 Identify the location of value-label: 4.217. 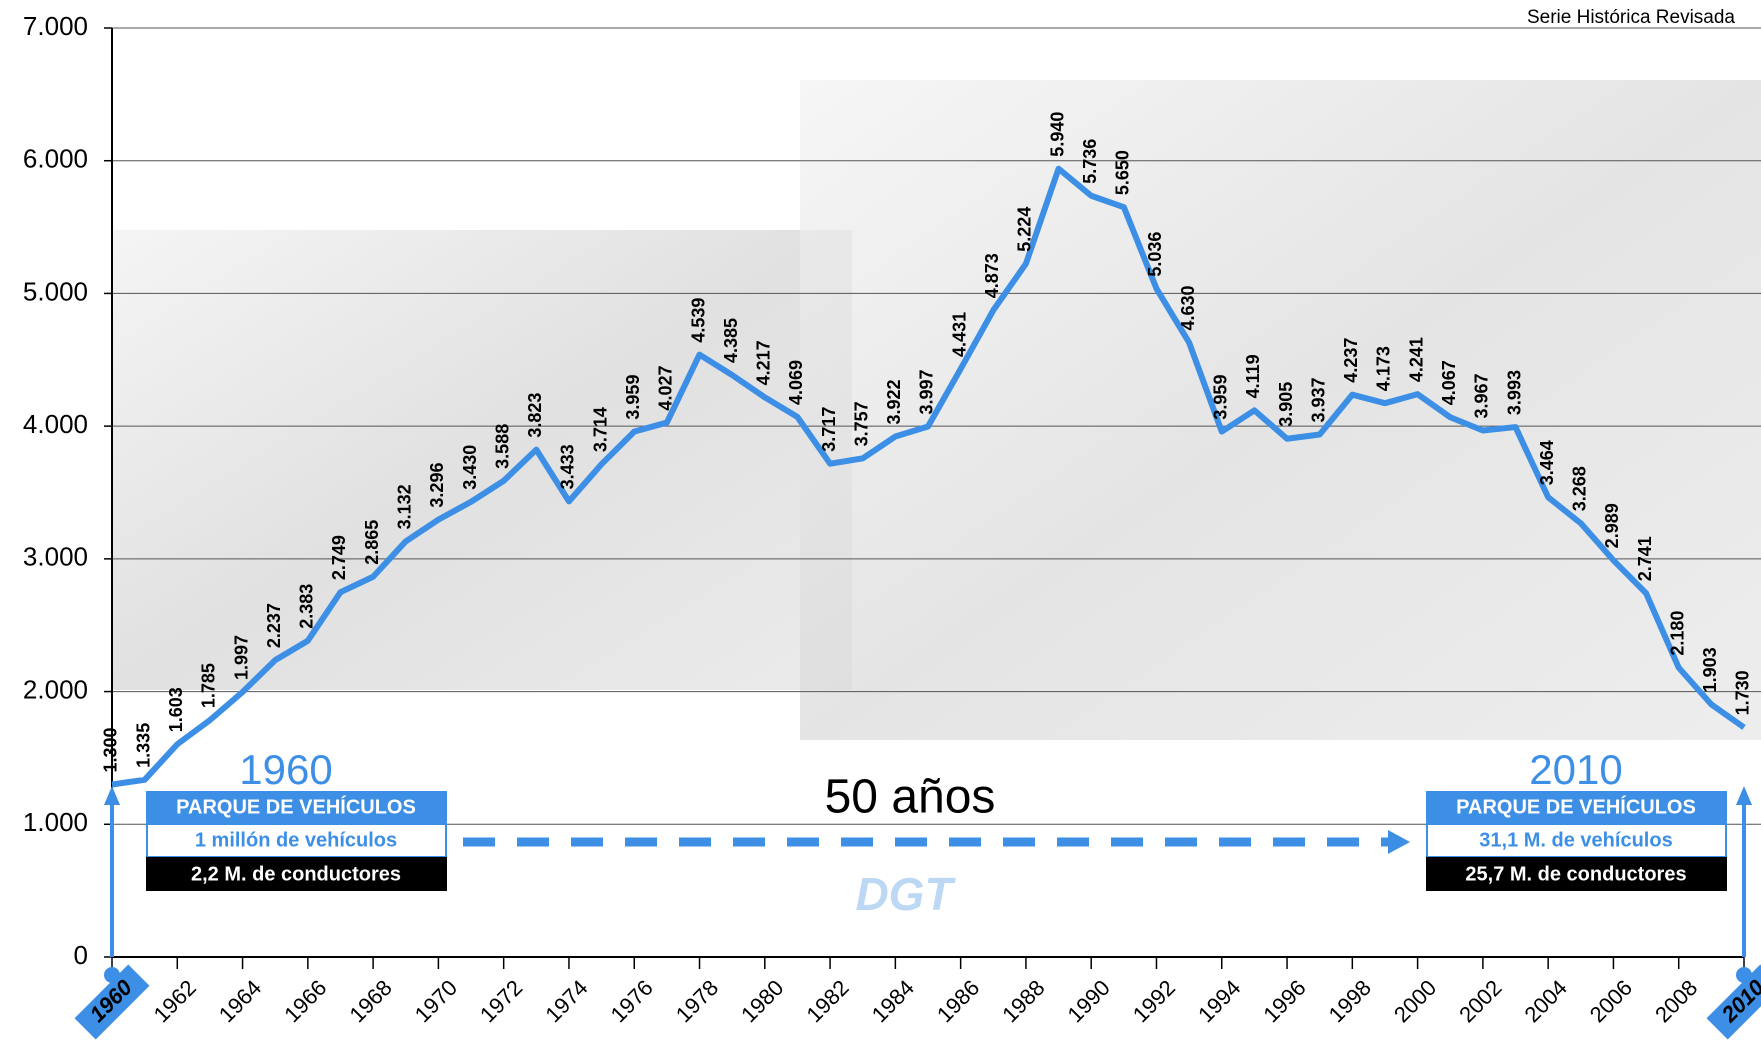
(764, 362).